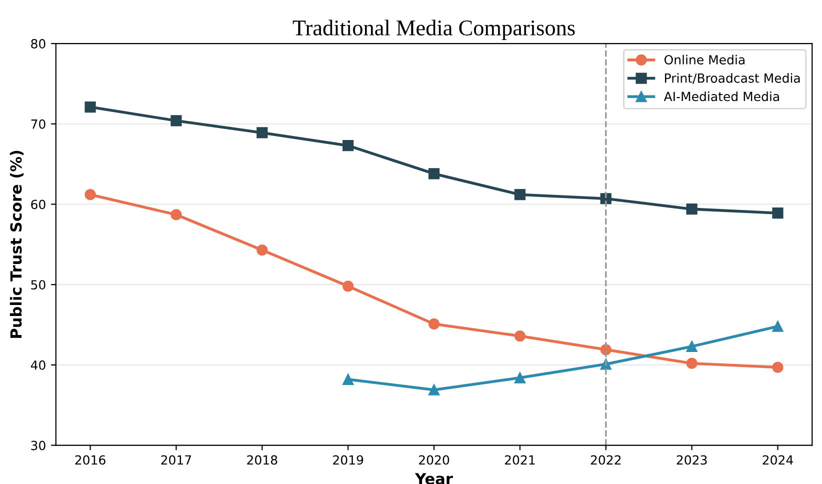  Describe the element at coordinates (721, 97) in the screenshot. I see `legend-label: AI-Mediated Media` at that location.